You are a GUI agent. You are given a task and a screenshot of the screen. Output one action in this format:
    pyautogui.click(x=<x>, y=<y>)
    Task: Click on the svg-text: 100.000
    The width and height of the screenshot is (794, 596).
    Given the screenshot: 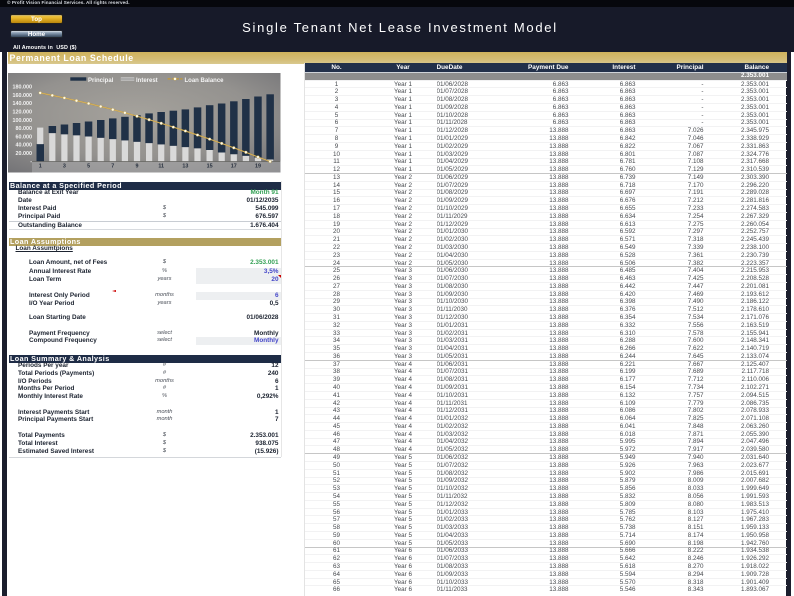 What is the action you would take?
    pyautogui.click(x=23, y=121)
    